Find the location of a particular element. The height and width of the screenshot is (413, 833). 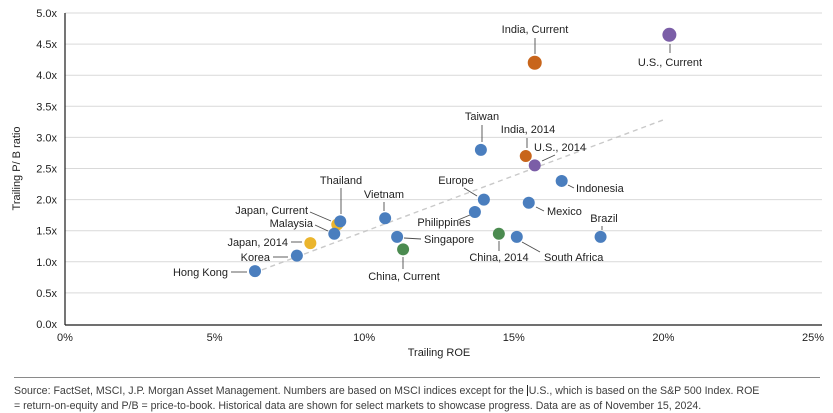

y-tick-label: 3.5x is located at coordinates (46, 107).